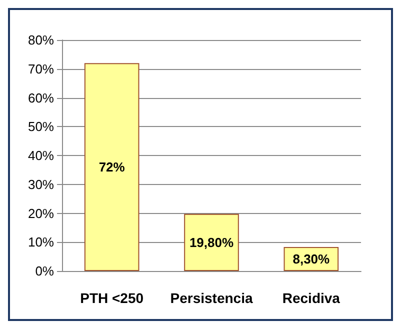 Image resolution: width=401 pixels, height=329 pixels. I want to click on y-tick-label: 30%, so click(41, 184).